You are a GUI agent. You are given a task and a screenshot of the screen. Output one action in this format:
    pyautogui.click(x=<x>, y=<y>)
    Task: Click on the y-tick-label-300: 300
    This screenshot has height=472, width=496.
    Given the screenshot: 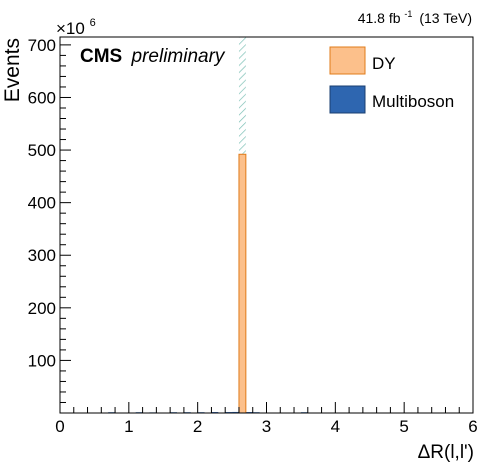 What is the action you would take?
    pyautogui.click(x=42, y=255)
    